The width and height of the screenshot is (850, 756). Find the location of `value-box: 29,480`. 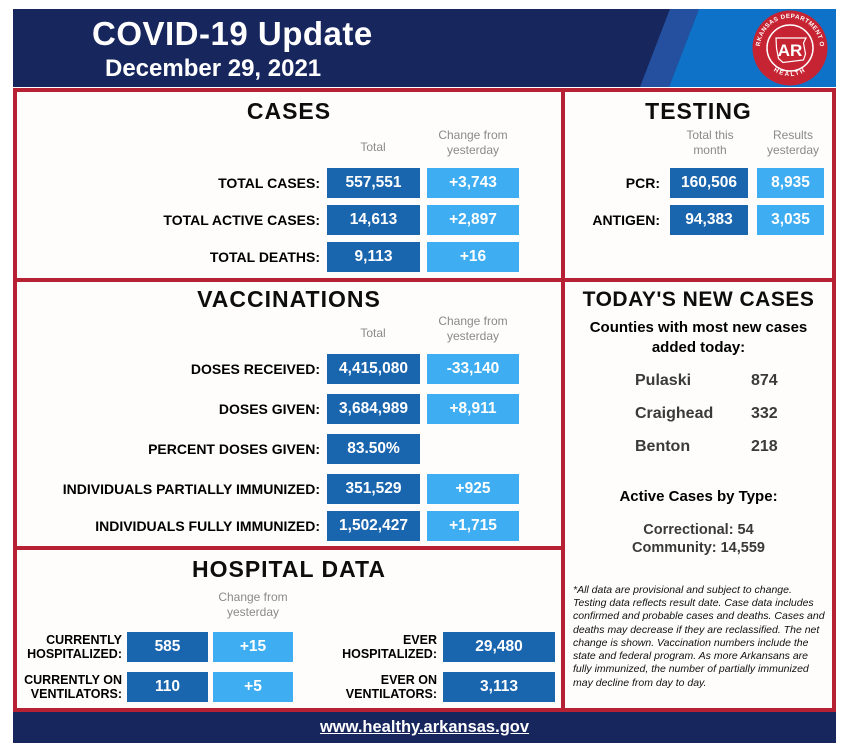

value-box: 29,480 is located at coordinates (499, 647).